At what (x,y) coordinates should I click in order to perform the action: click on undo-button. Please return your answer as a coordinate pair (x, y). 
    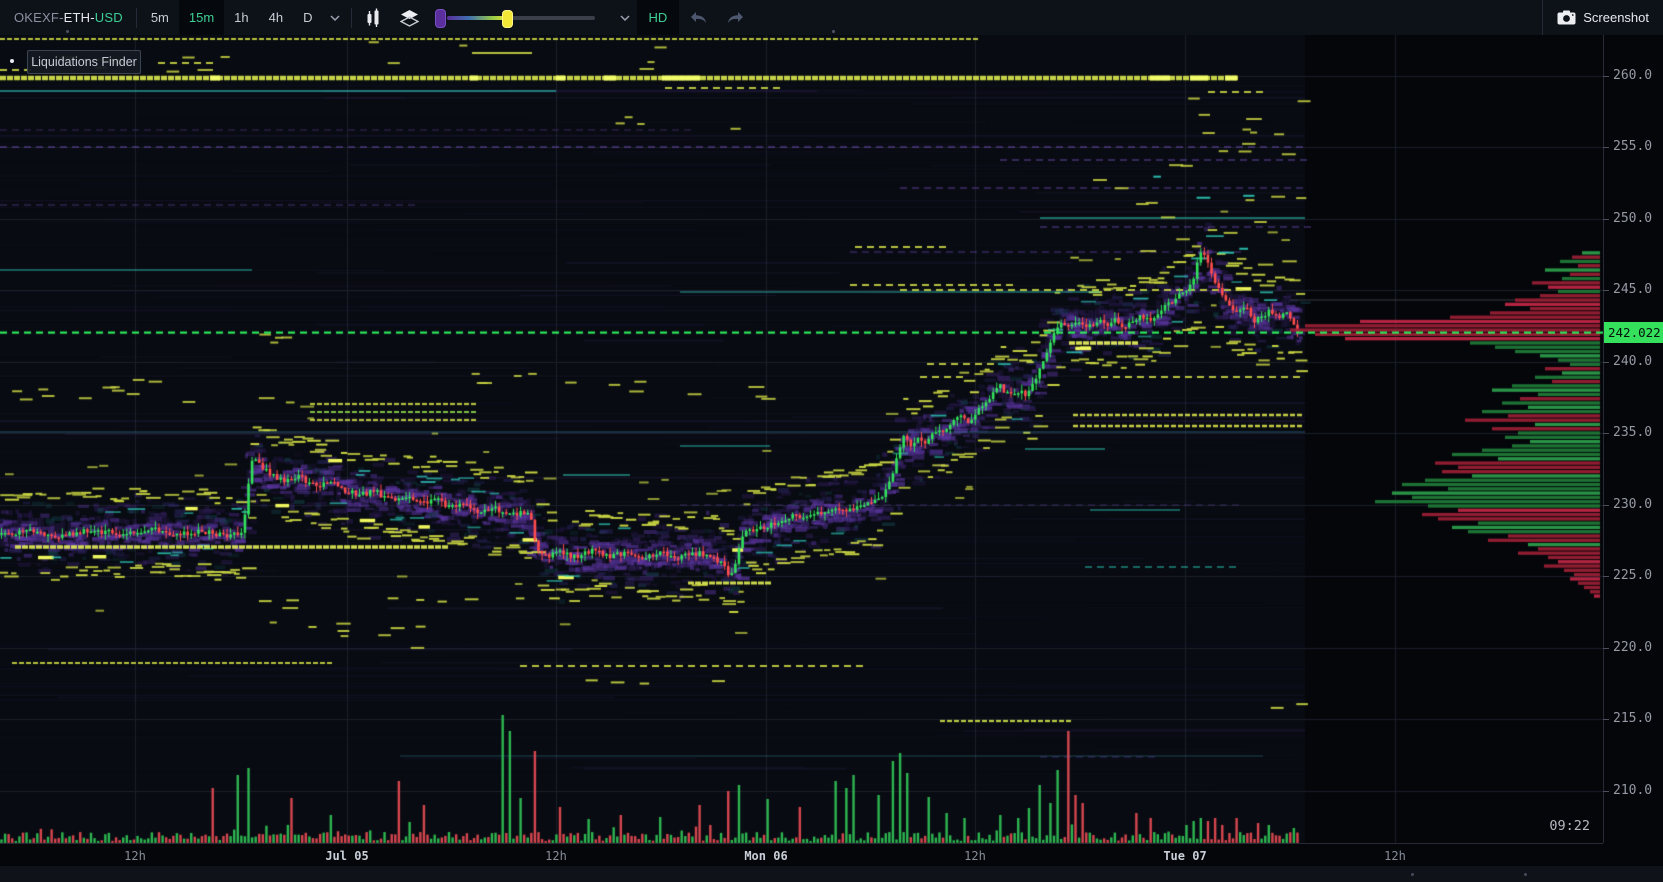
    Looking at the image, I should click on (698, 17).